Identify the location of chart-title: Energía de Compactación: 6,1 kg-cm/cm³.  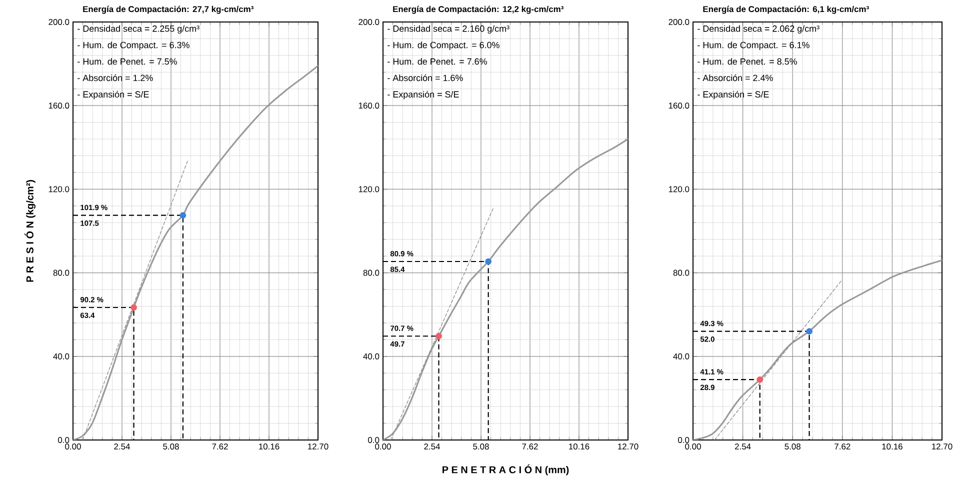
(786, 10).